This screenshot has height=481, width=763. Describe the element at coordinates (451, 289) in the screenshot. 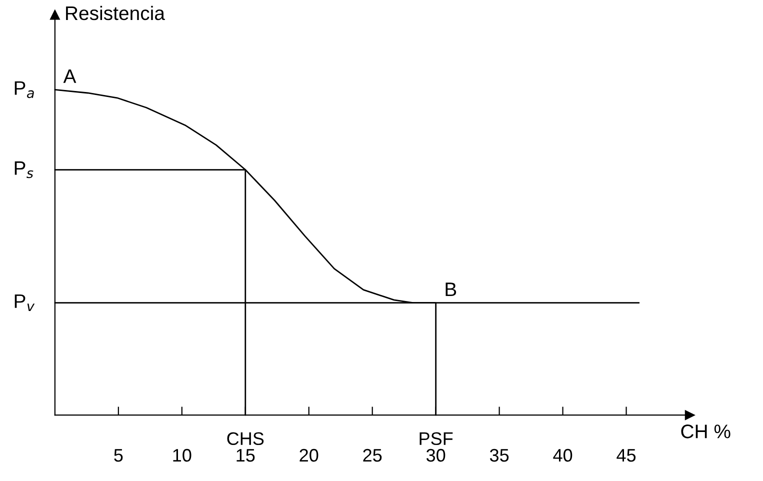

I see `annotation: B` at that location.